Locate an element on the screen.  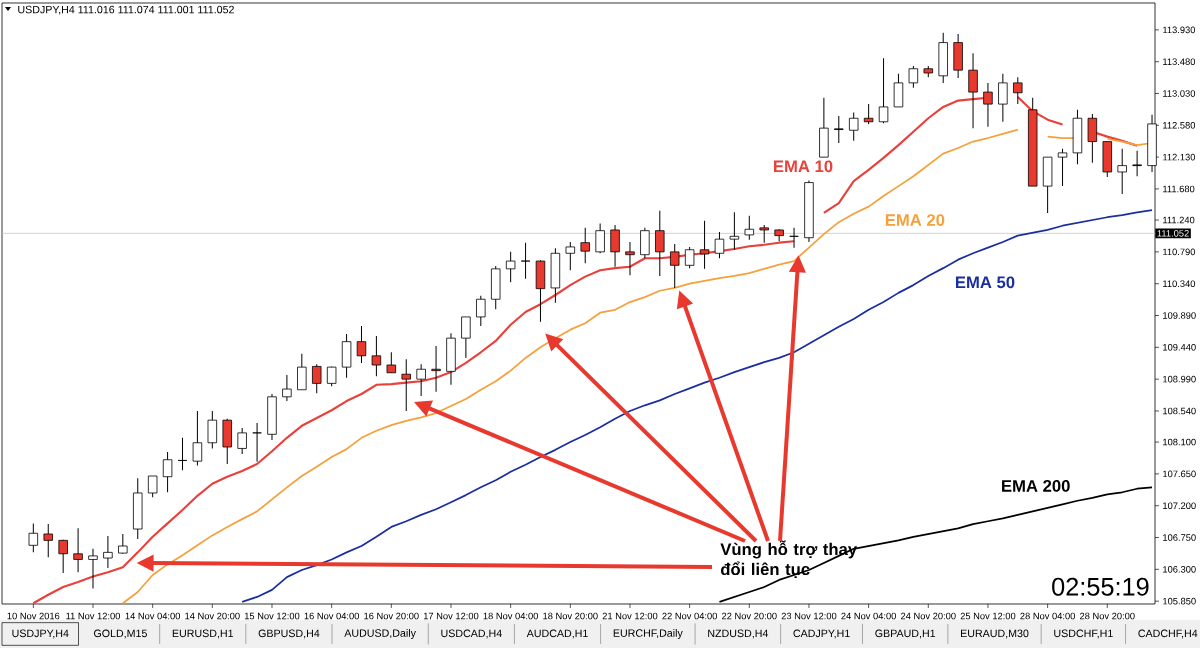
x-tick-label: 22 Nov 20:00 is located at coordinates (749, 616).